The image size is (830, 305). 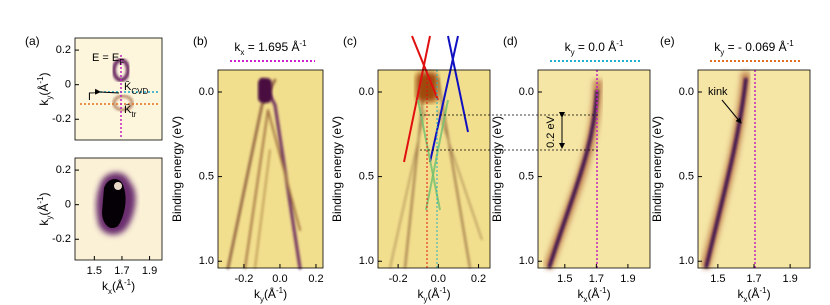 I want to click on panel-label: (d), so click(x=510, y=41).